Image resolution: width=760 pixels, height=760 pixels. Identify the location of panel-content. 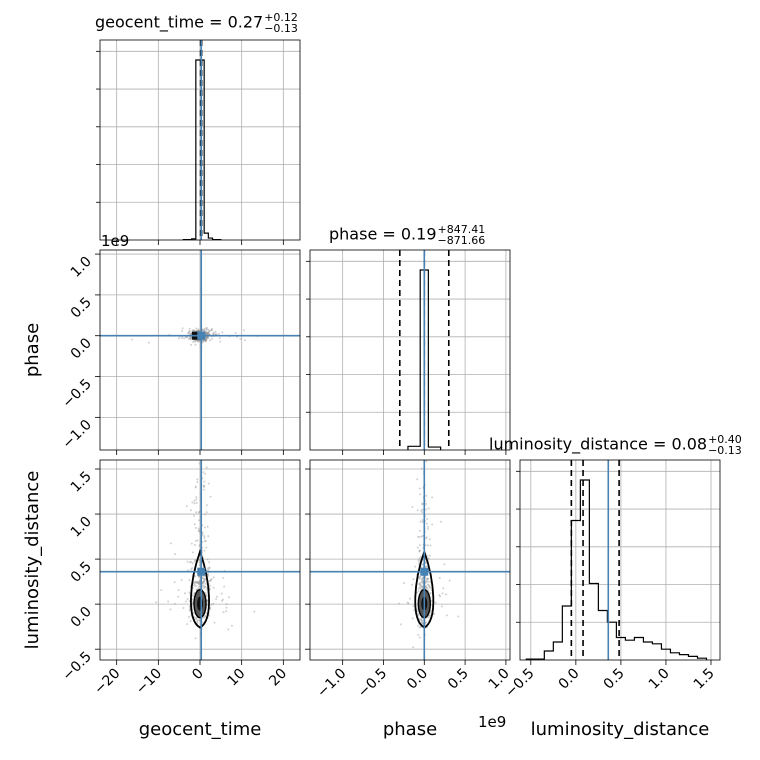
(200, 140).